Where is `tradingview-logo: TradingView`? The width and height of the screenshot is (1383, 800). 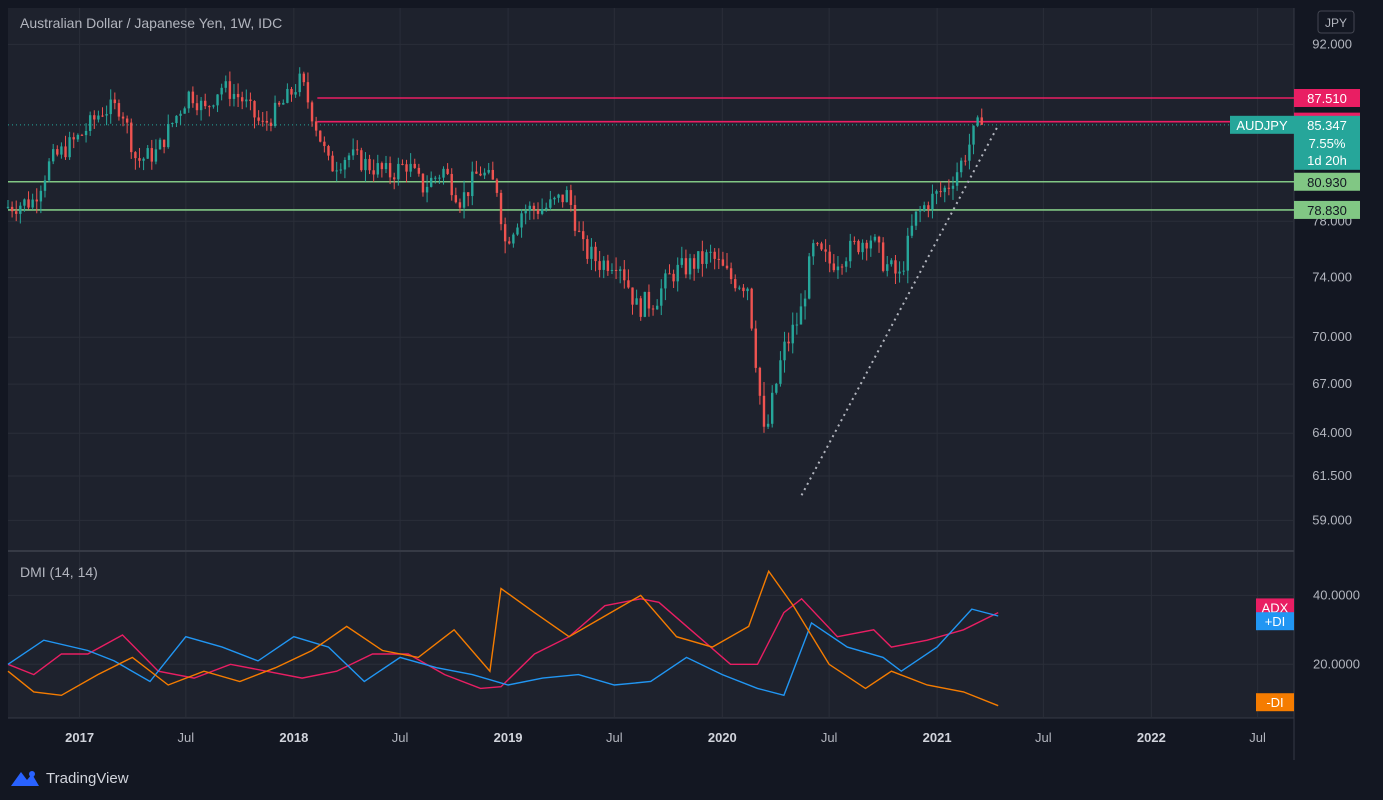 tradingview-logo: TradingView is located at coordinates (69, 778).